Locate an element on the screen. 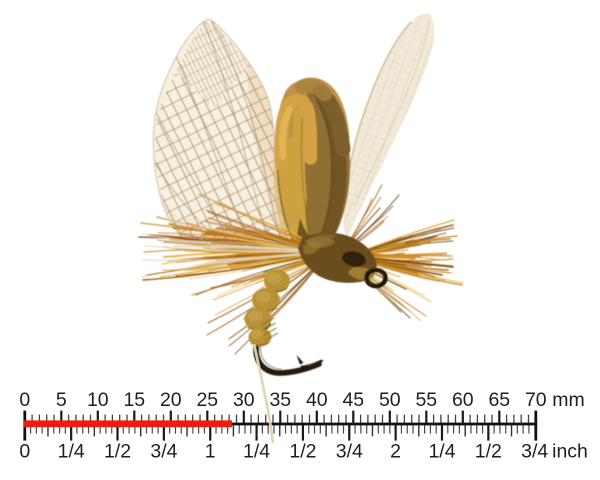 Image resolution: width=600 pixels, height=480 pixels. svg-text: 70 is located at coordinates (536, 400).